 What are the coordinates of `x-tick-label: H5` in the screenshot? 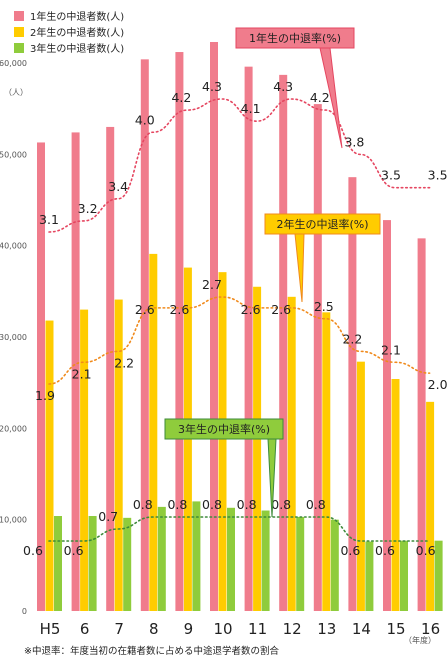 It's located at (50, 629).